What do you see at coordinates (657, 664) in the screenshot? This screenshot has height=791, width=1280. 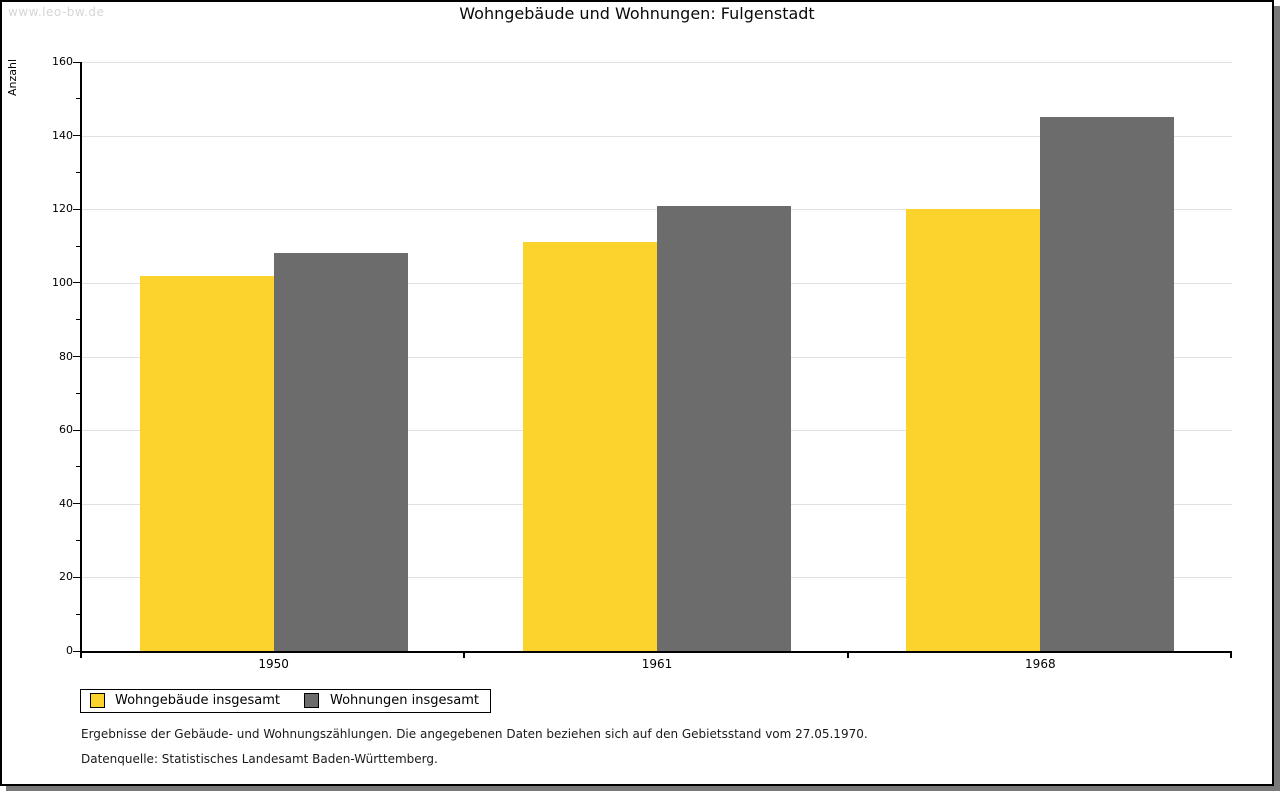 I see `x-category-label-1961: 1961` at bounding box center [657, 664].